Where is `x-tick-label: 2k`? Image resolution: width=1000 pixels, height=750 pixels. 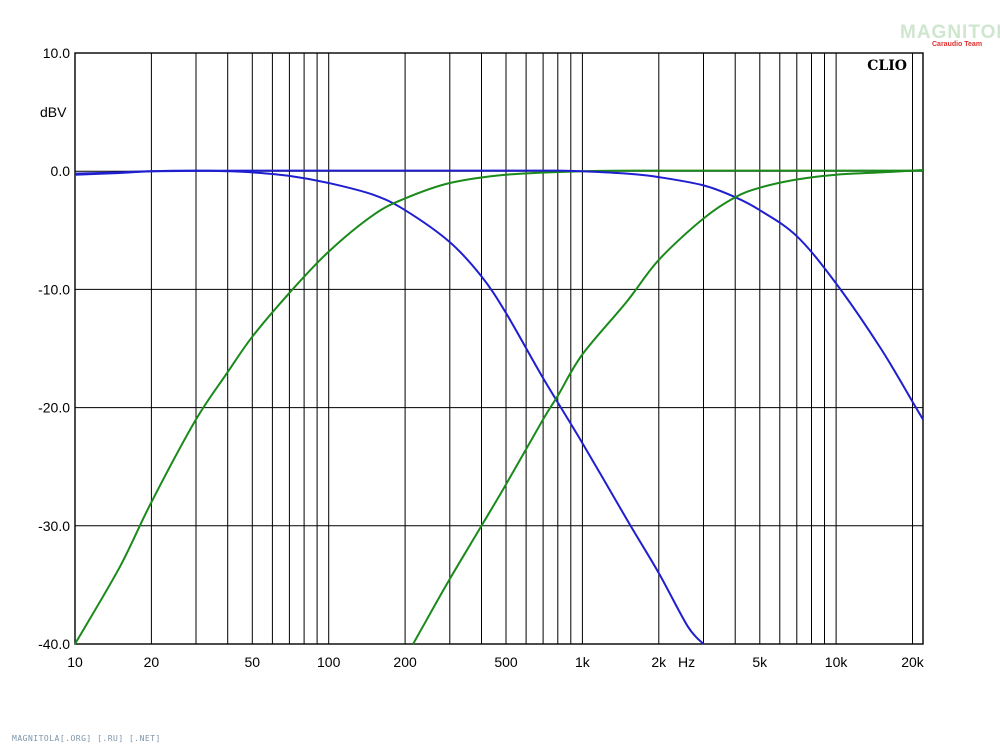 x-tick-label: 2k is located at coordinates (659, 662).